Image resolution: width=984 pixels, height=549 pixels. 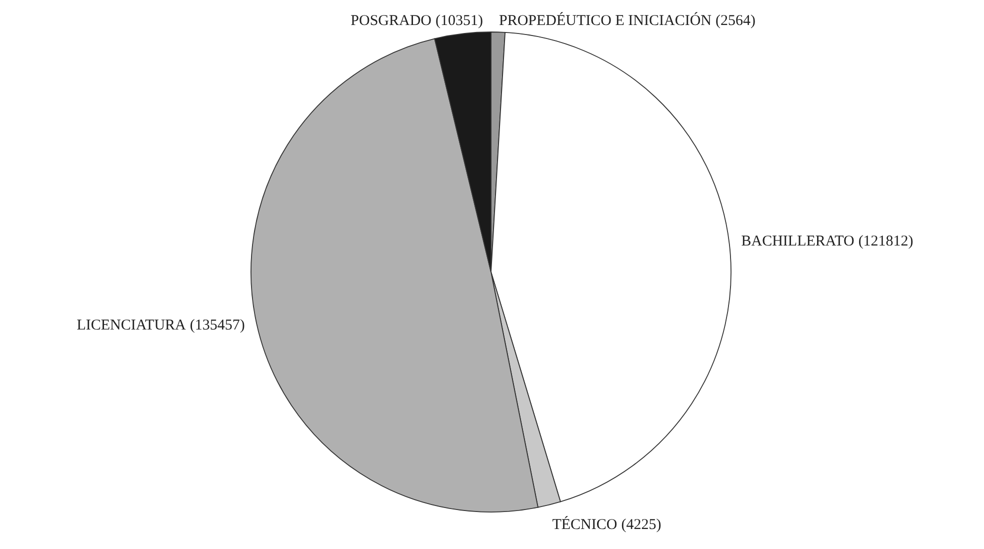 What do you see at coordinates (391, 21) in the screenshot?
I see `slice-label: POSGRADO` at bounding box center [391, 21].